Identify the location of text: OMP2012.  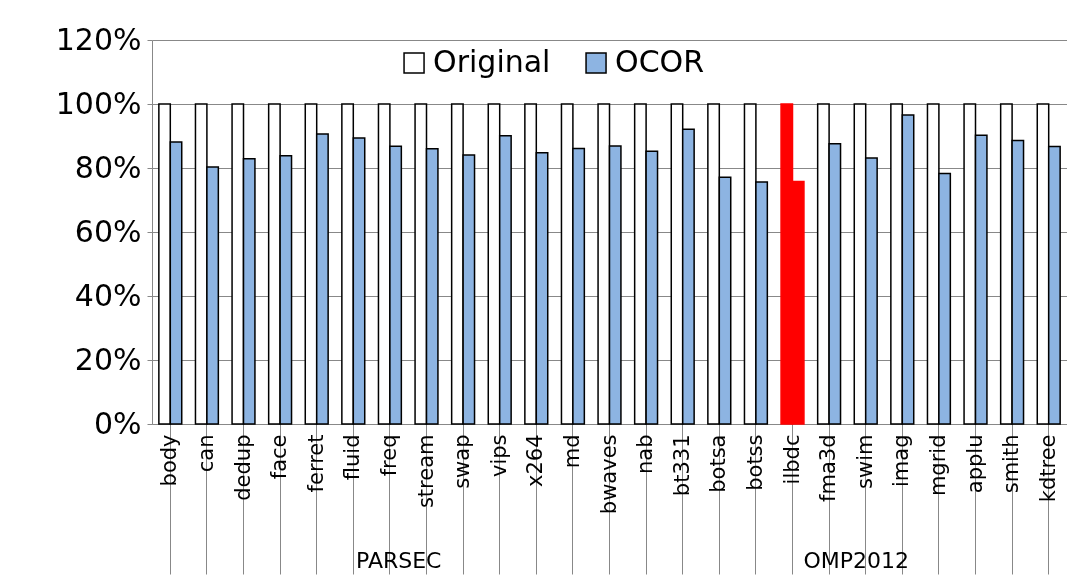
(856, 560).